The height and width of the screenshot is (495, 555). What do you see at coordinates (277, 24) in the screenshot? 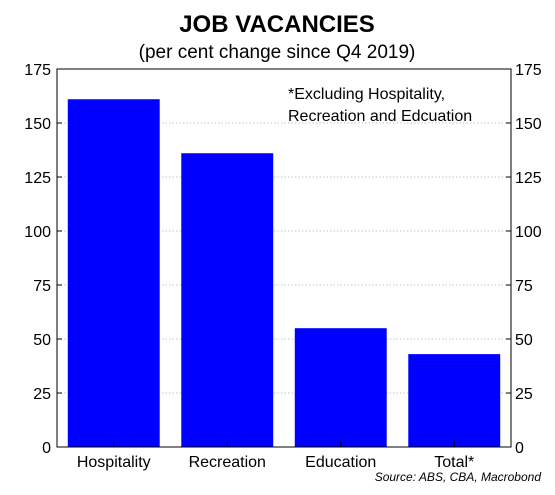
I see `chart-title: JOB VACANCIES` at bounding box center [277, 24].